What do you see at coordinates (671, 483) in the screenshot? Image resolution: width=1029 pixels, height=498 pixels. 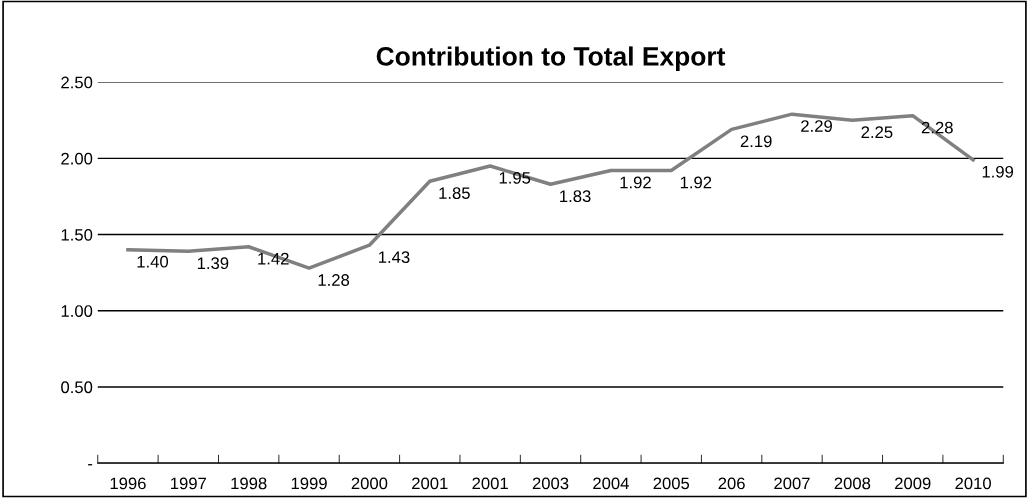 I see `x-tick-label: 2005` at bounding box center [671, 483].